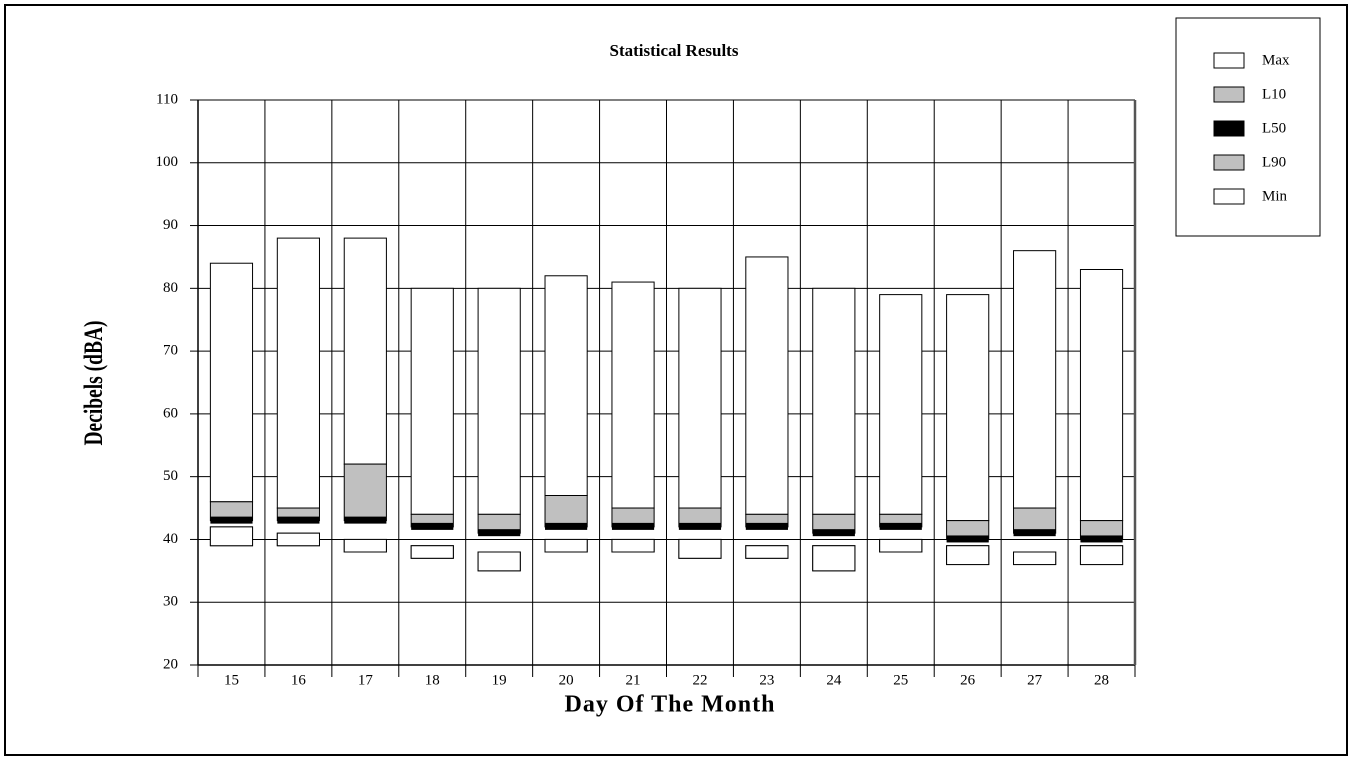 This screenshot has width=1352, height=765. What do you see at coordinates (167, 99) in the screenshot?
I see `y-tick-label: 110` at bounding box center [167, 99].